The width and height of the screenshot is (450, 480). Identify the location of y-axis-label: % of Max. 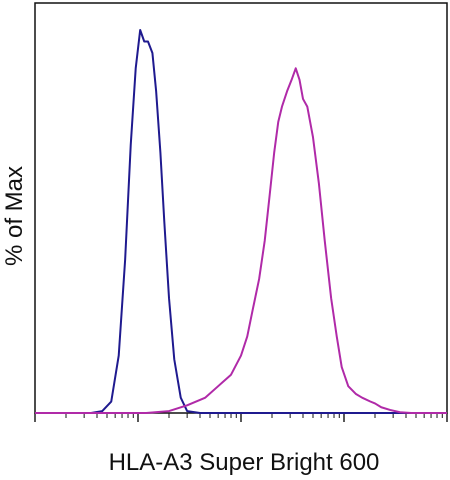
(14, 216).